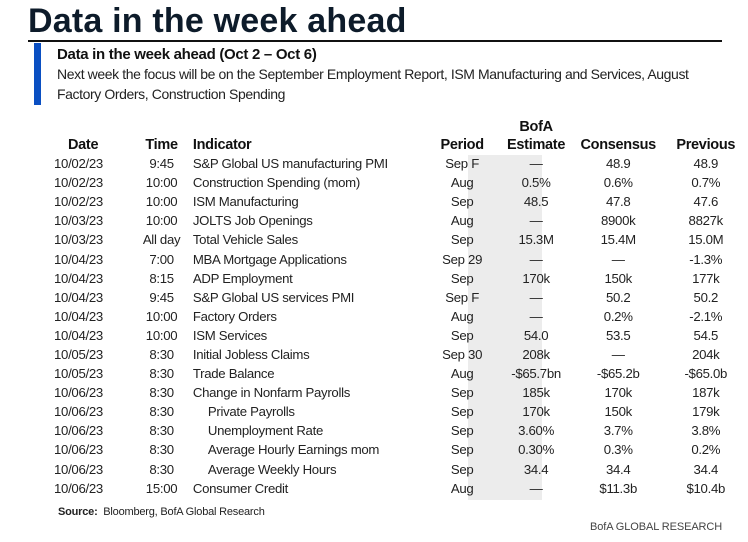 The width and height of the screenshot is (748, 542). Describe the element at coordinates (618, 164) in the screenshot. I see `cell-consensus: 48.9` at that location.